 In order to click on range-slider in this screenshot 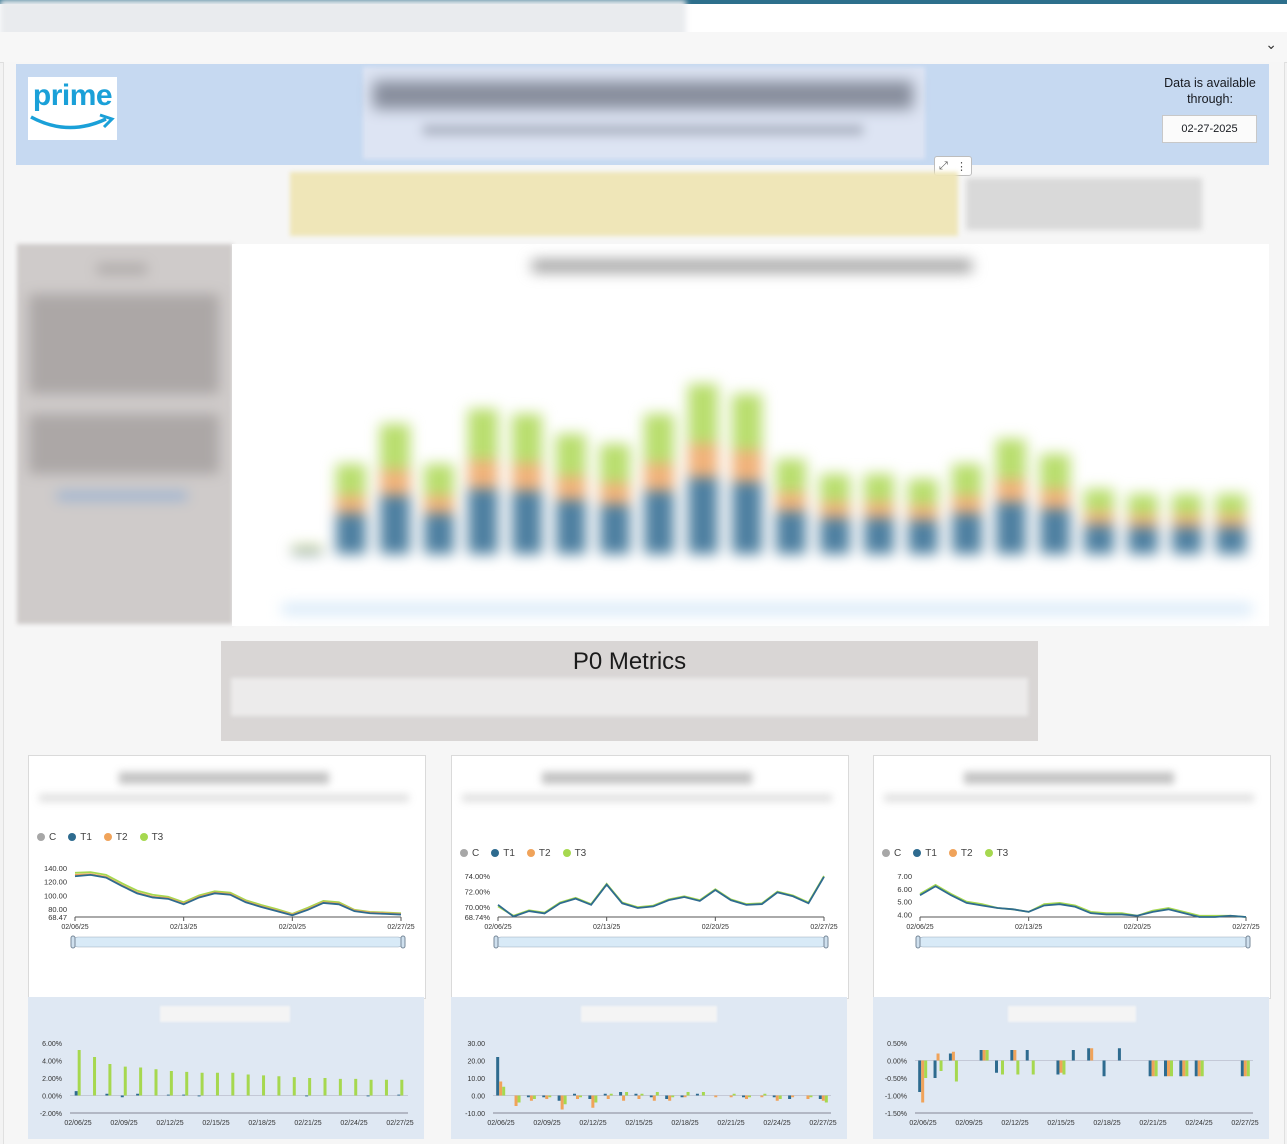, I will do `click(1083, 942)`.